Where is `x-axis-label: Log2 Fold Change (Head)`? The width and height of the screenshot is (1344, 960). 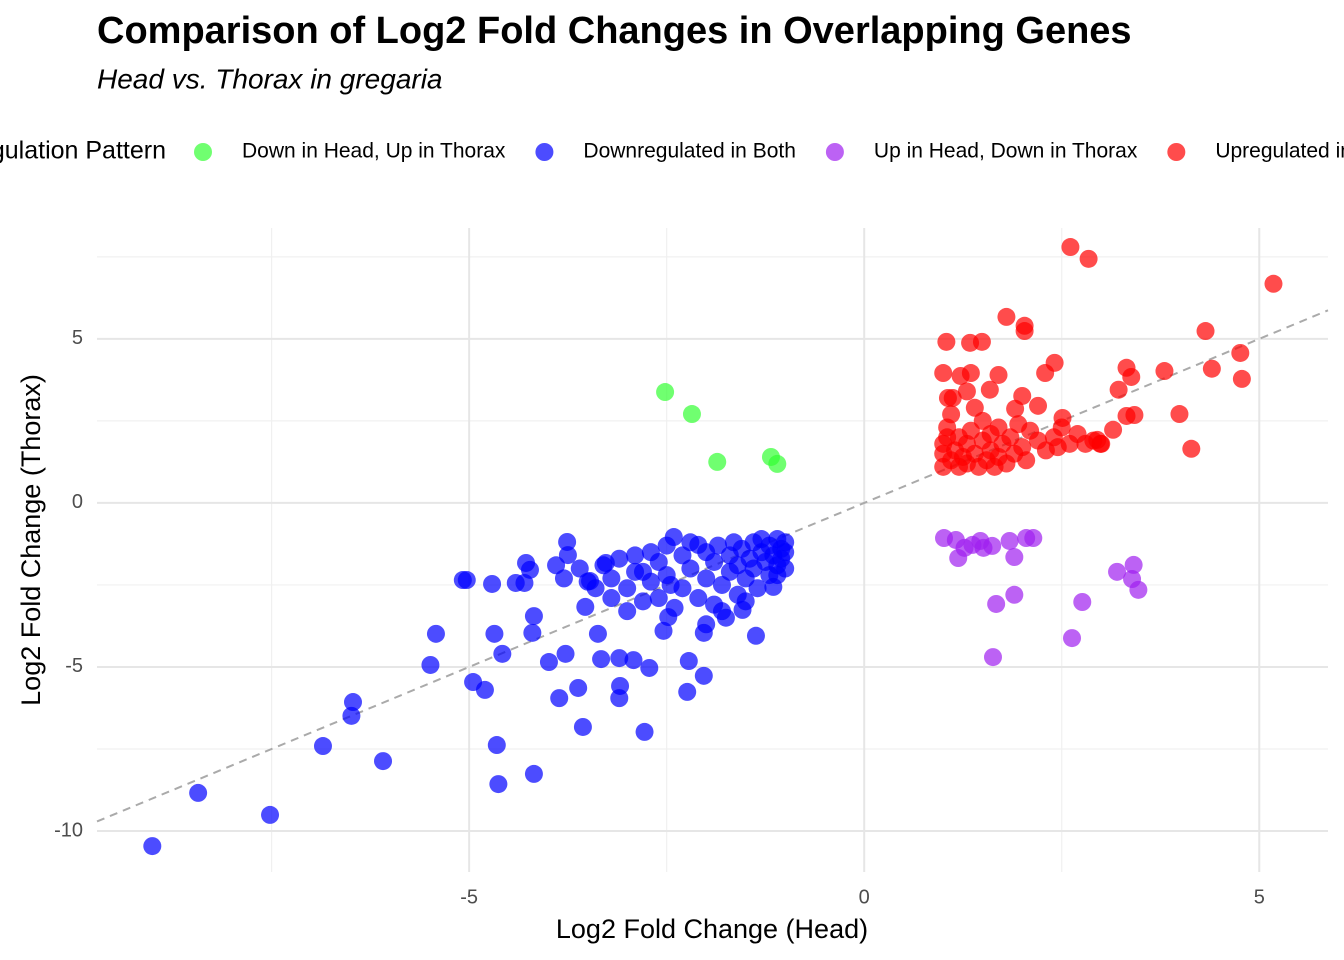
x-axis-label: Log2 Fold Change (Head) is located at coordinates (712, 929).